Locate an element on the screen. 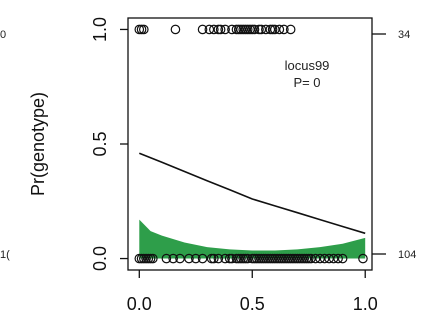 The width and height of the screenshot is (424, 322). y-axis: 0.0 0.5 1.0 is located at coordinates (109, 144).